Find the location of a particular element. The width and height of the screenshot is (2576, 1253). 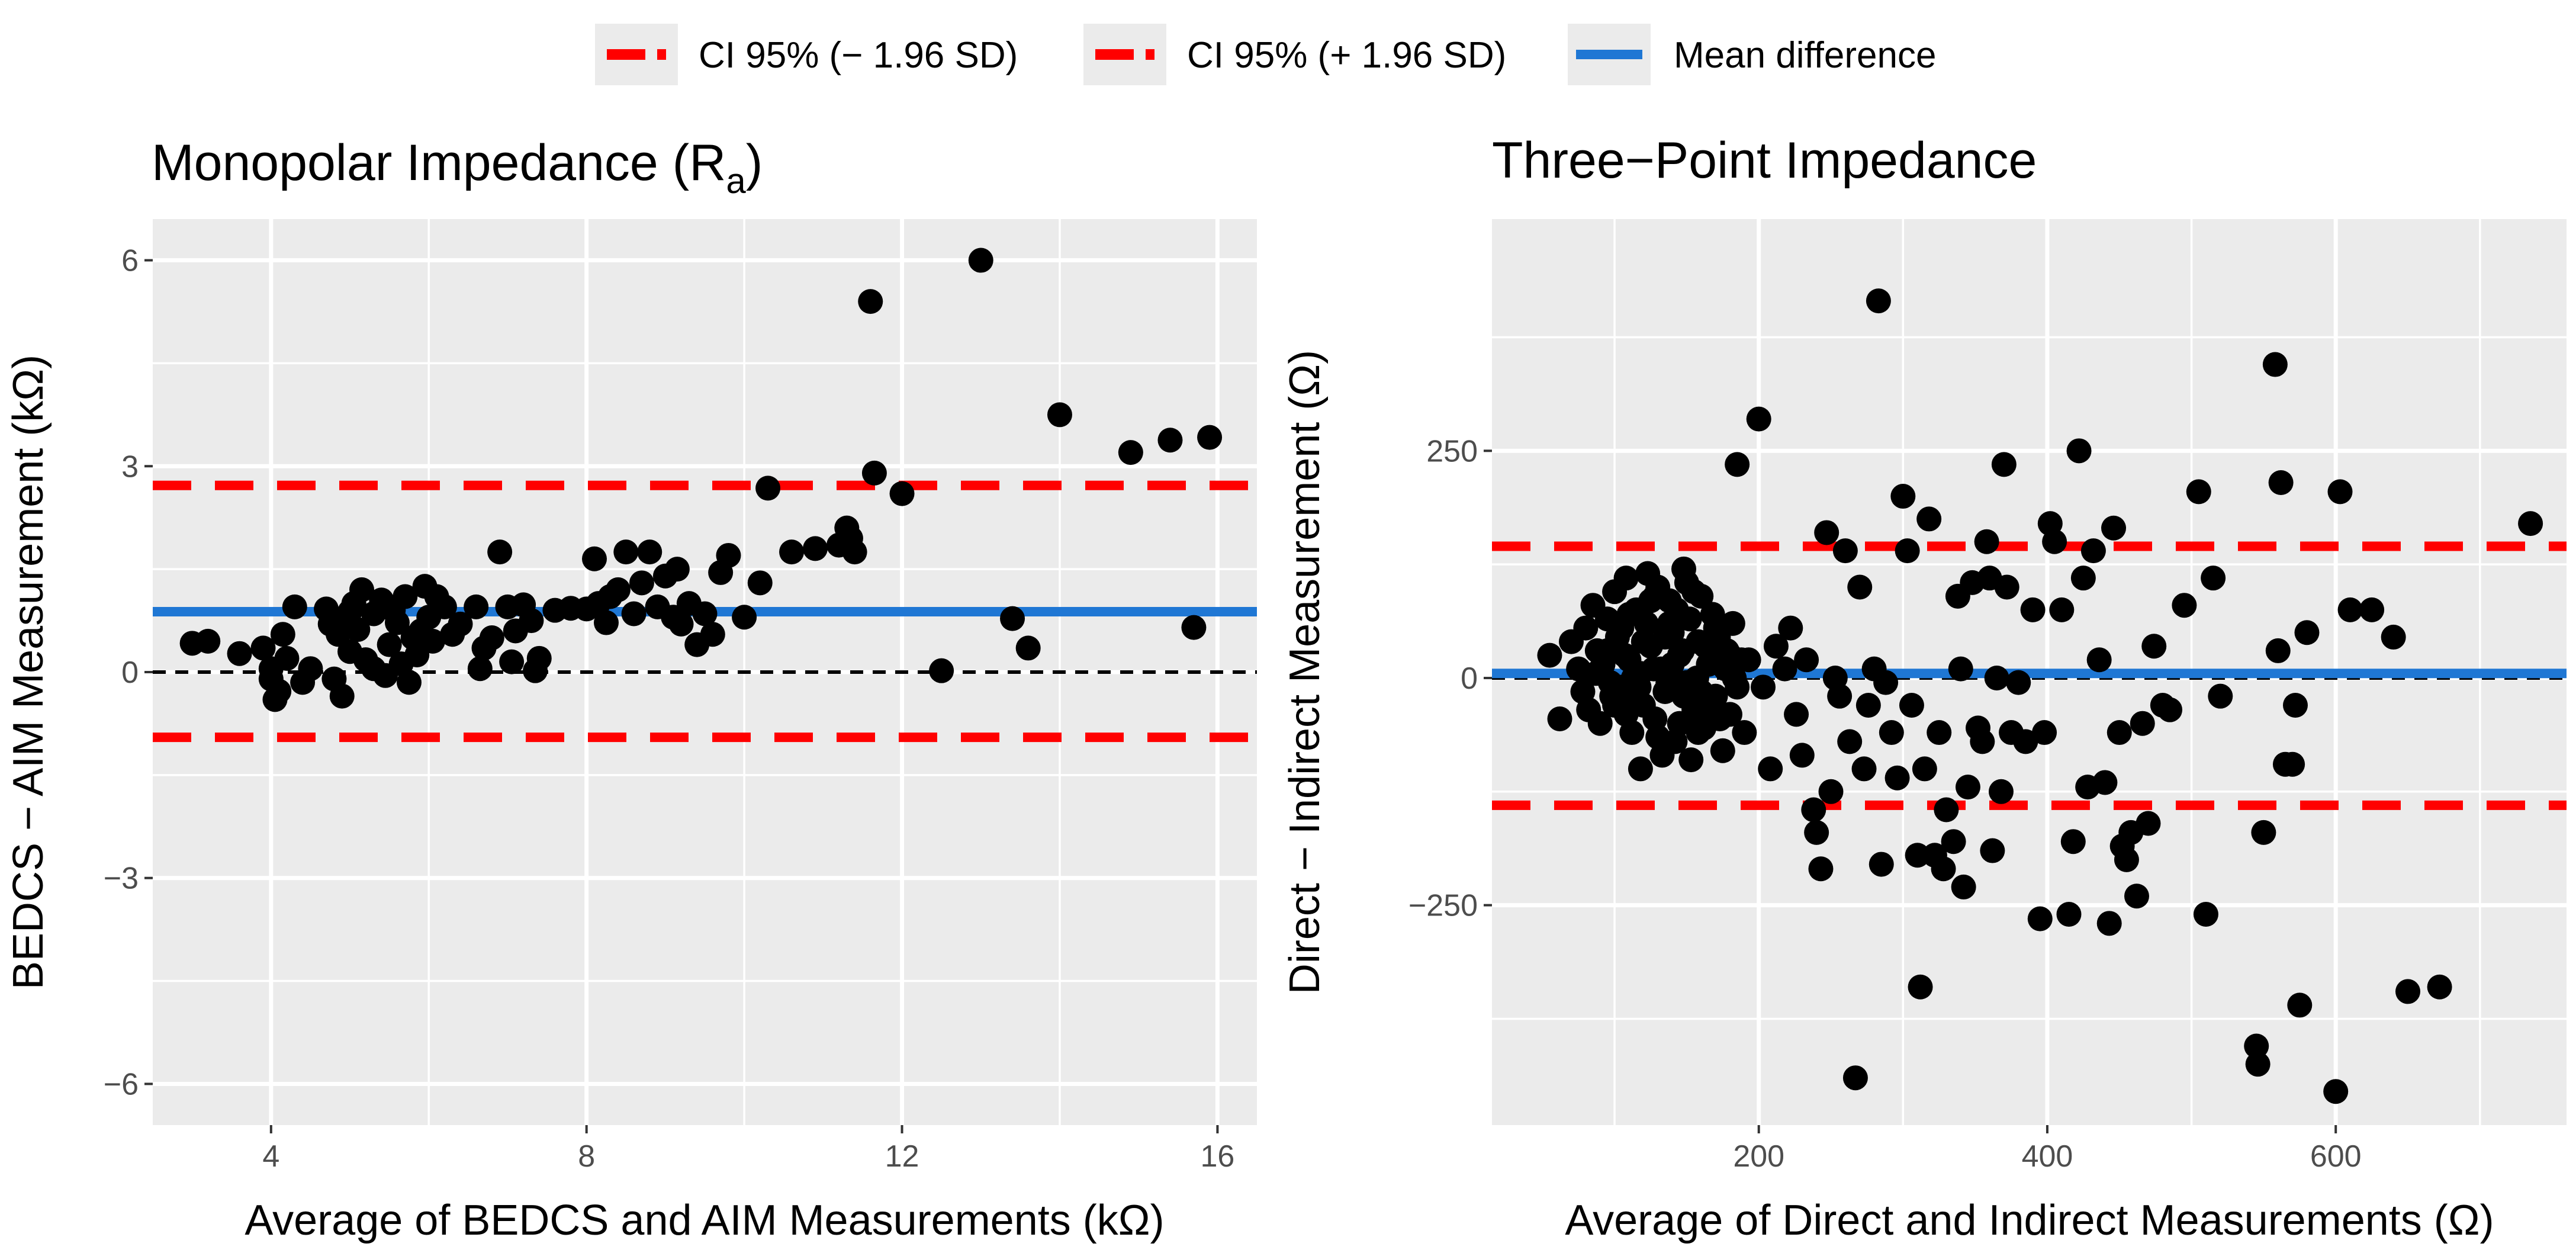

y-tick-label: −250 is located at coordinates (1443, 906).